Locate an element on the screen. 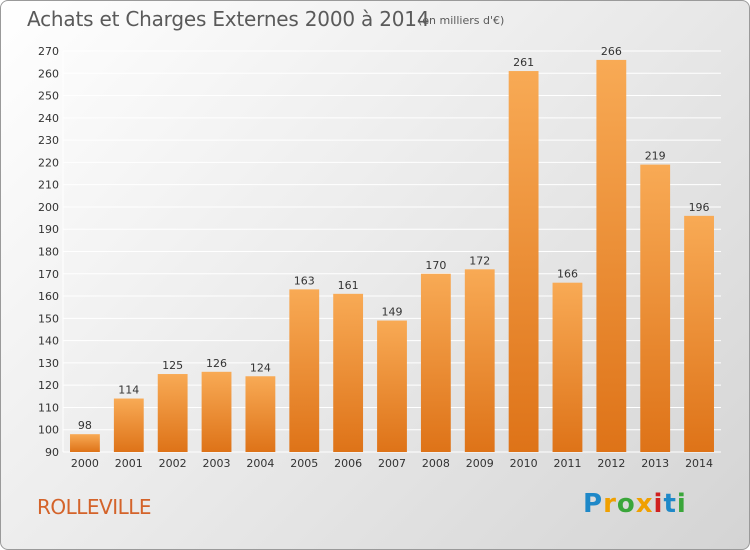  y-tick-label: 200 is located at coordinates (48, 207).